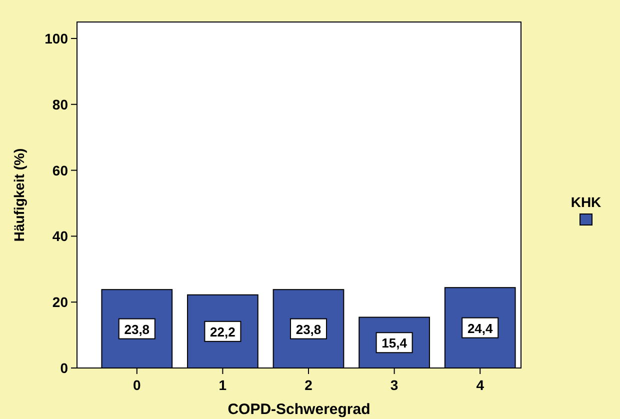 This screenshot has height=419, width=620. I want to click on y-tick-label: 20, so click(60, 302).